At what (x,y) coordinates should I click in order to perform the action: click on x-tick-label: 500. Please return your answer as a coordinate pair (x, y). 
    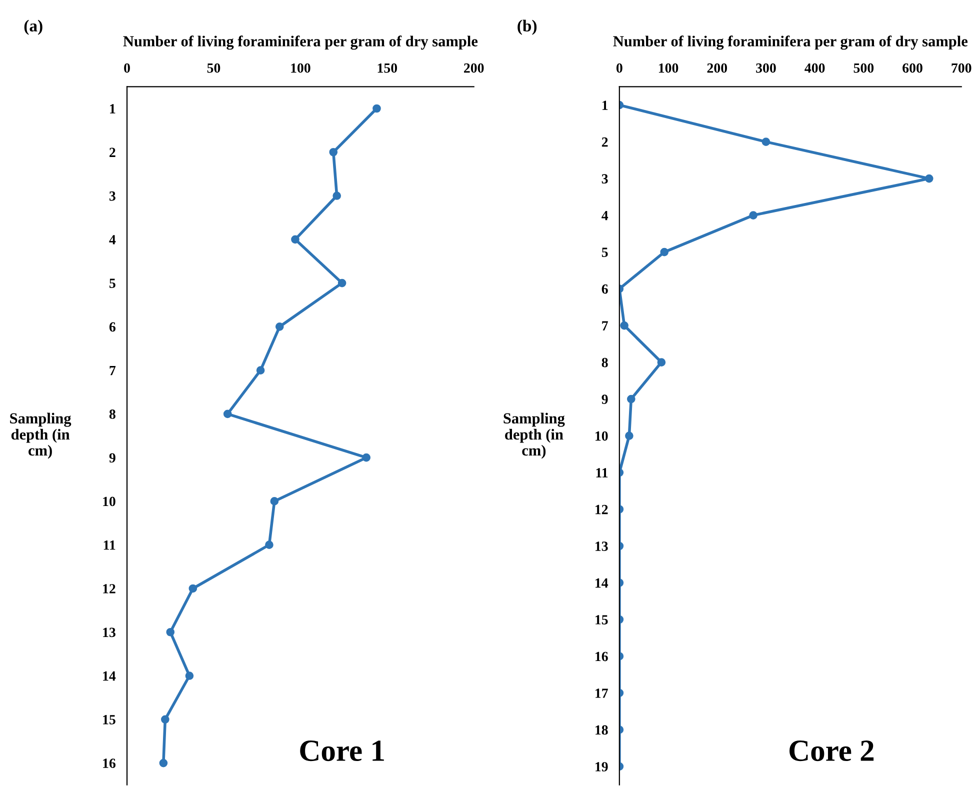
    Looking at the image, I should click on (864, 68).